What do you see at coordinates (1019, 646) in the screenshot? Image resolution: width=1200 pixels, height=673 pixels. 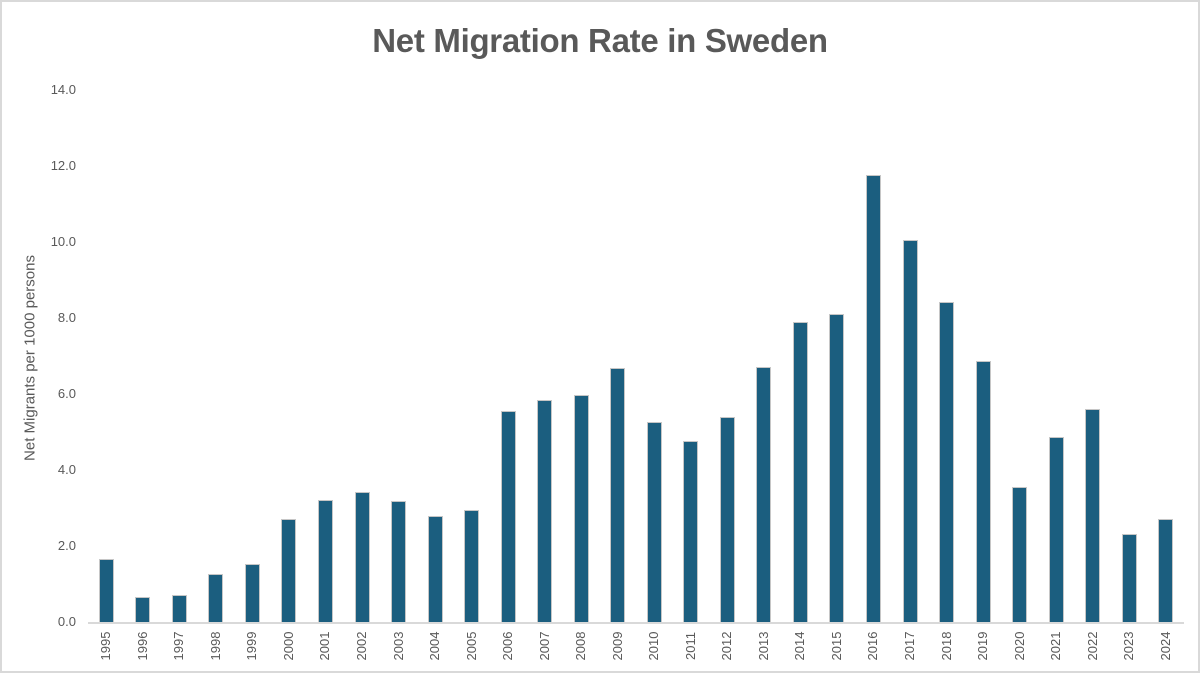 I see `x-tick-label-2020: 2020` at bounding box center [1019, 646].